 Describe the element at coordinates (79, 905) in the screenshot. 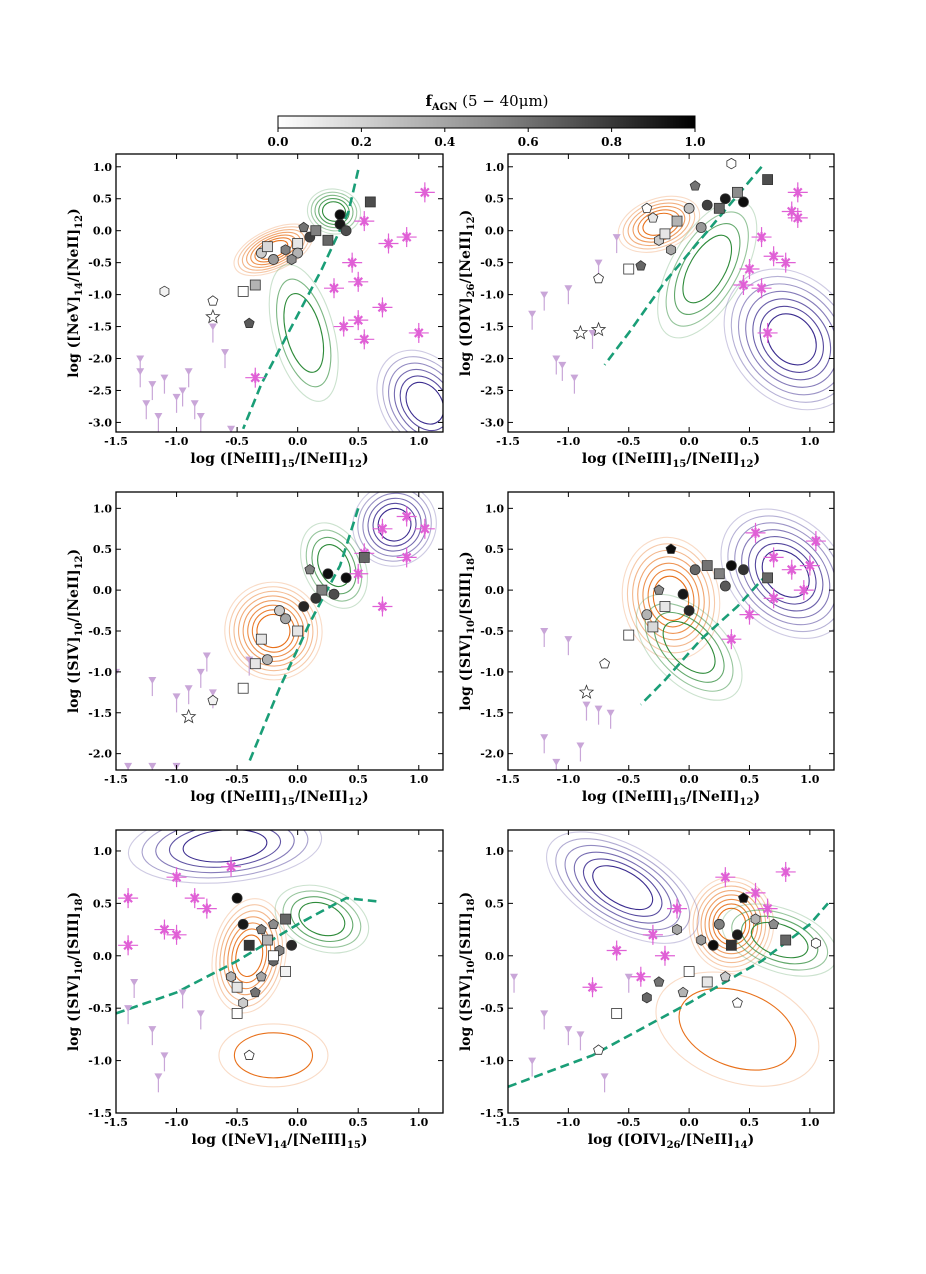

I see `label-subscript: 18` at that location.